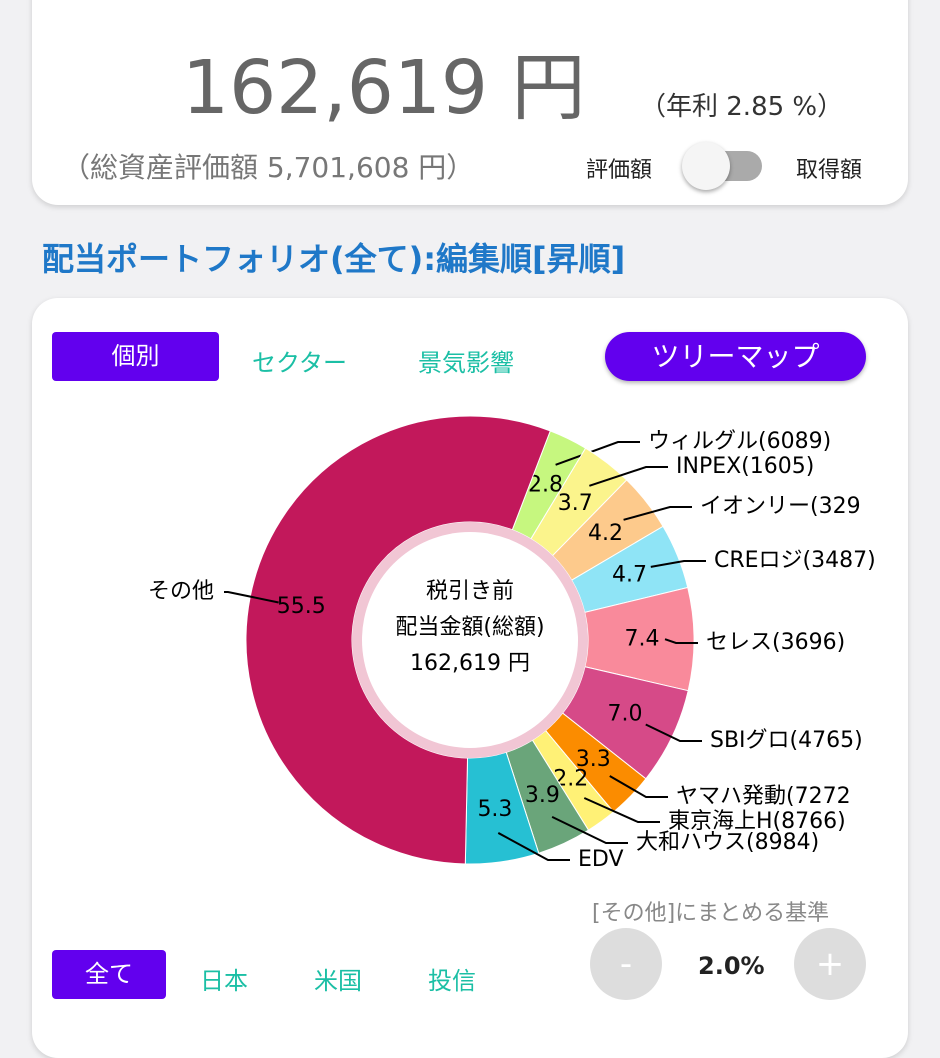  Describe the element at coordinates (727, 842) in the screenshot. I see `category-label: 大和ハウス(8984)` at that location.